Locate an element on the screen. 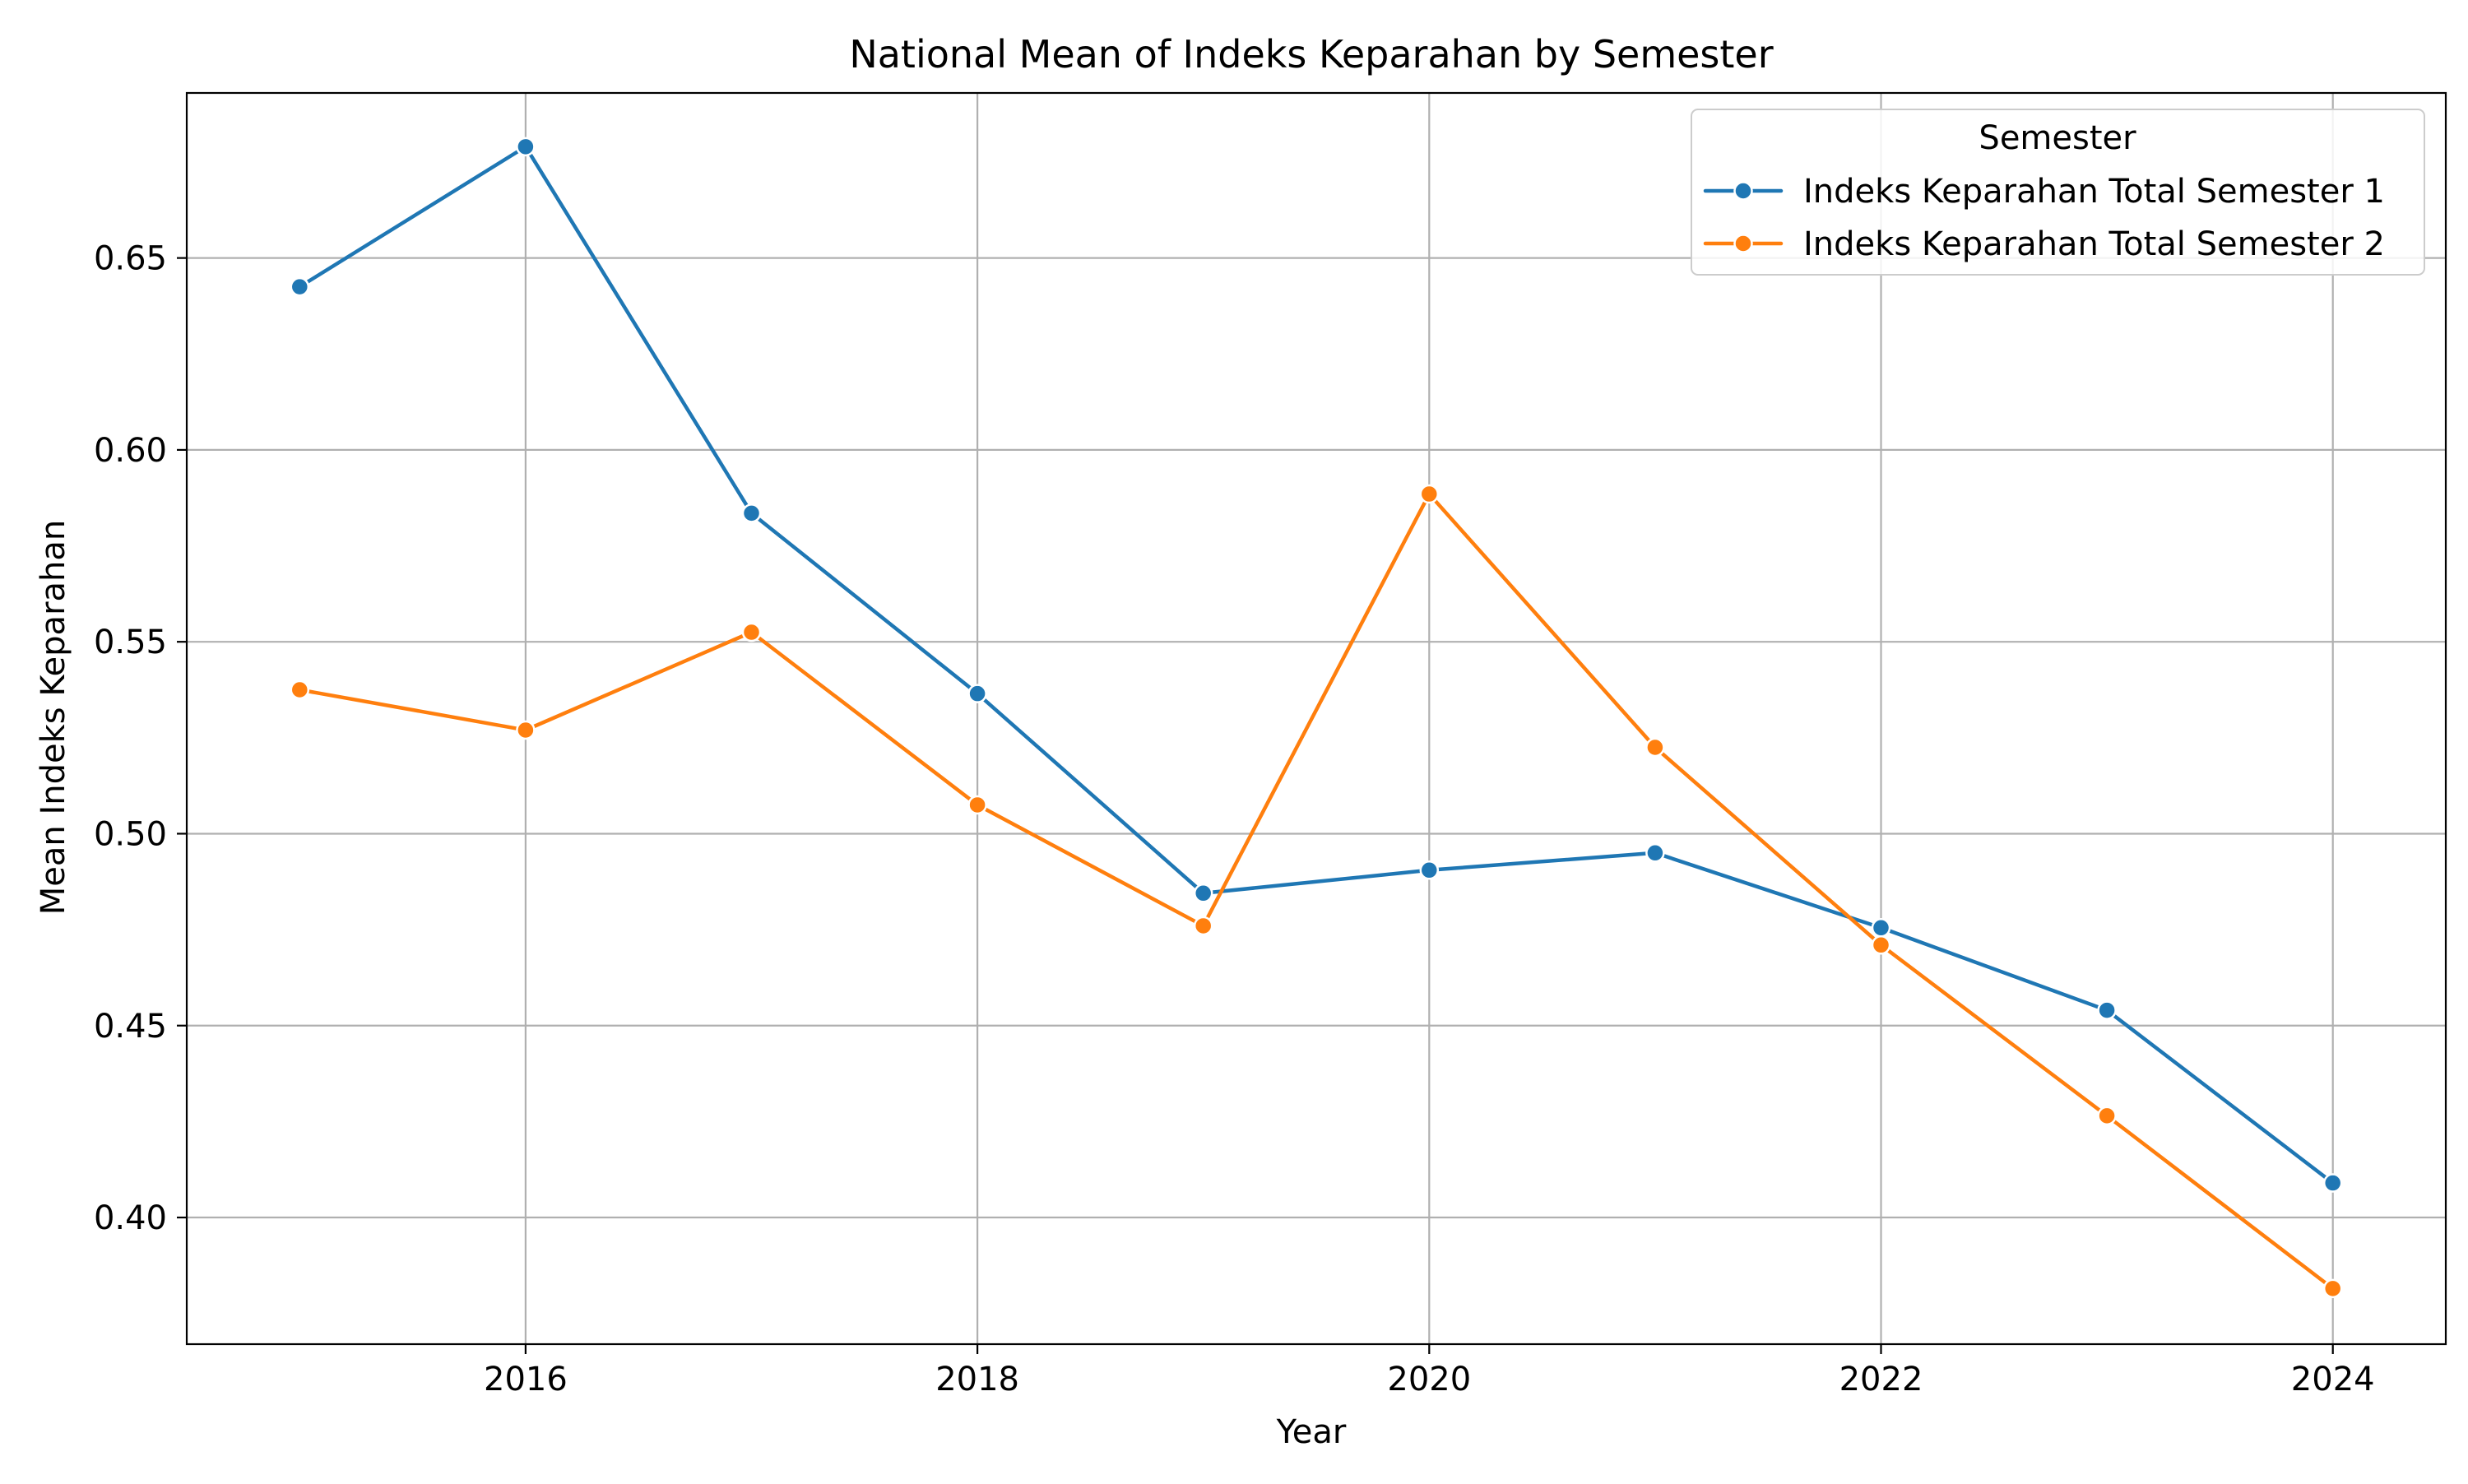 The height and width of the screenshot is (1484, 2468). x-tick-label: 2016 is located at coordinates (526, 1379).